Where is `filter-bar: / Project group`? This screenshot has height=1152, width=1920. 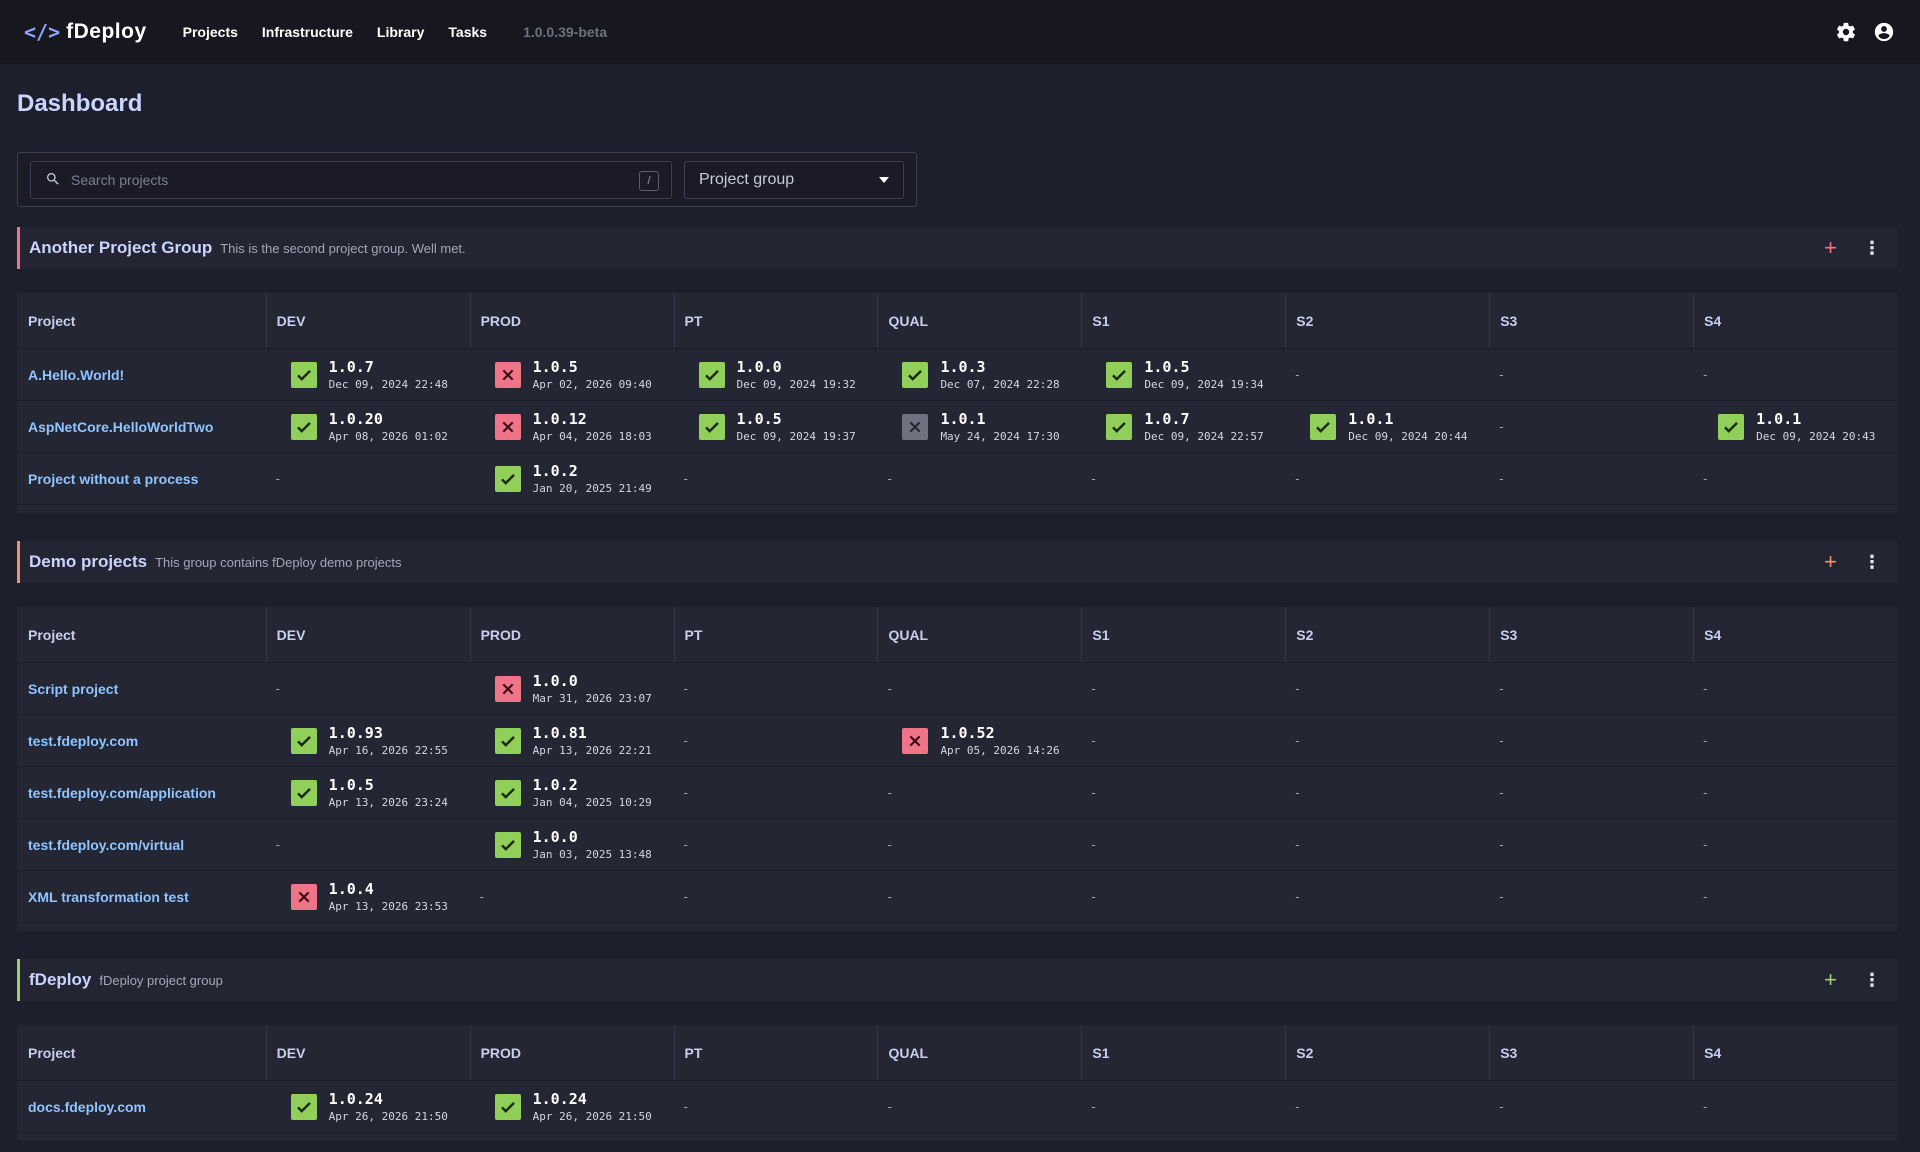
filter-bar: / Project group is located at coordinates (467, 179).